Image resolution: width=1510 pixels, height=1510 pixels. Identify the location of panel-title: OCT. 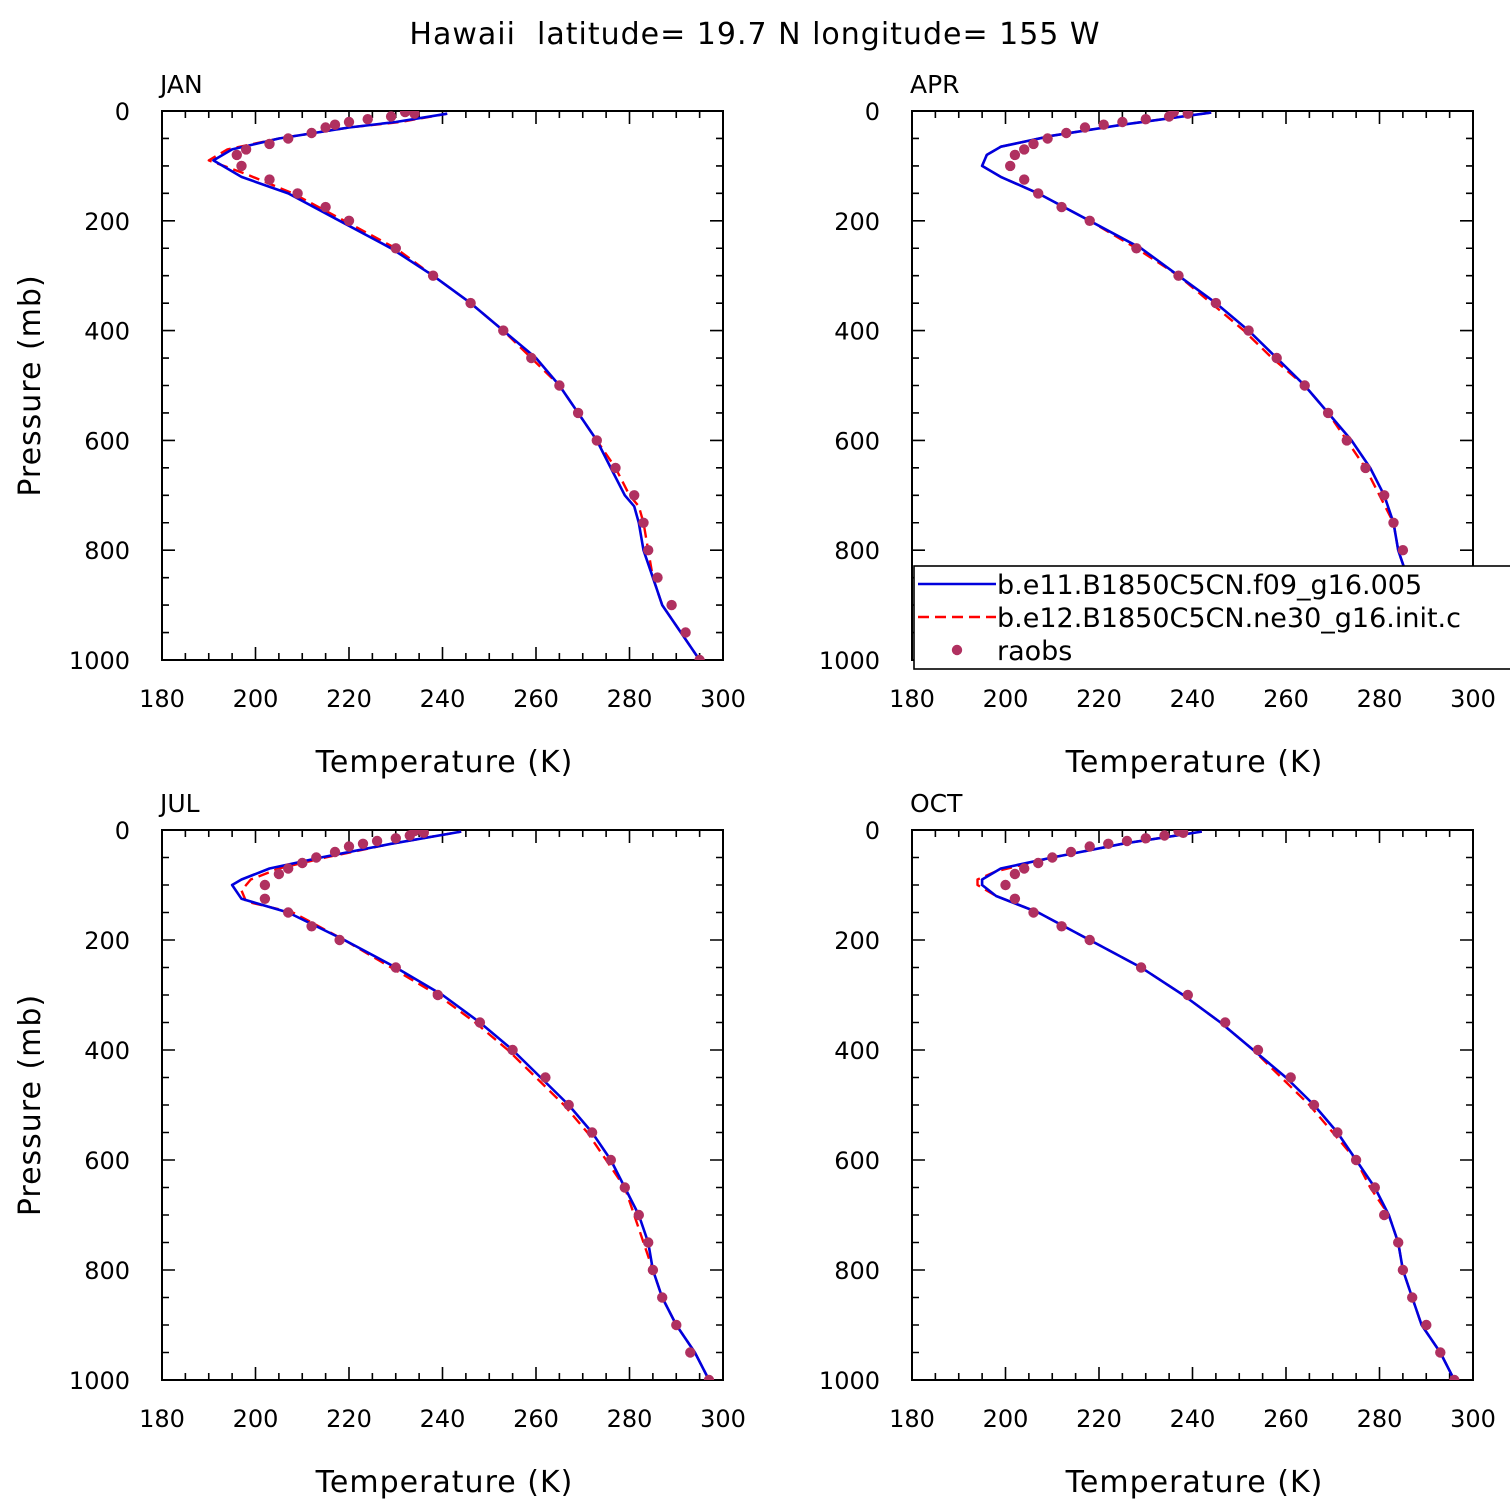
(936, 803).